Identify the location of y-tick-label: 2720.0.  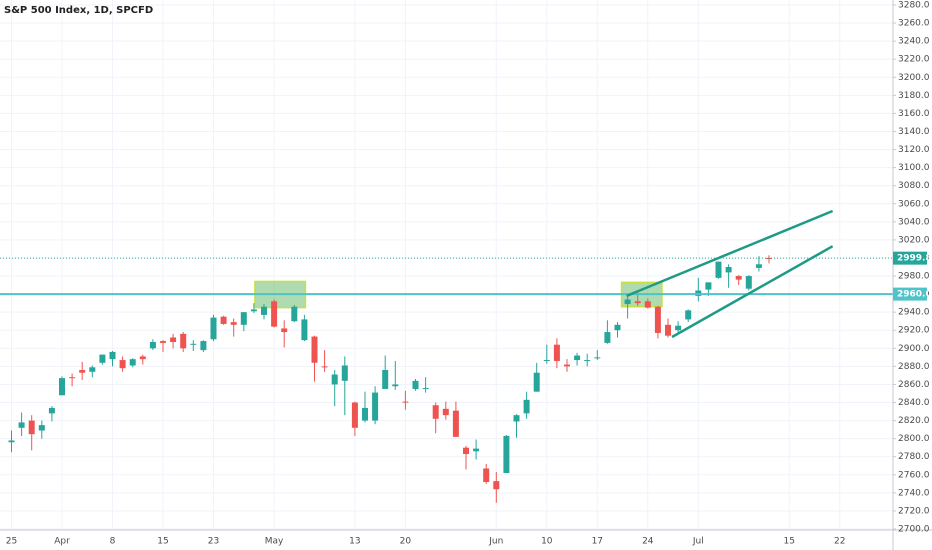
(914, 511).